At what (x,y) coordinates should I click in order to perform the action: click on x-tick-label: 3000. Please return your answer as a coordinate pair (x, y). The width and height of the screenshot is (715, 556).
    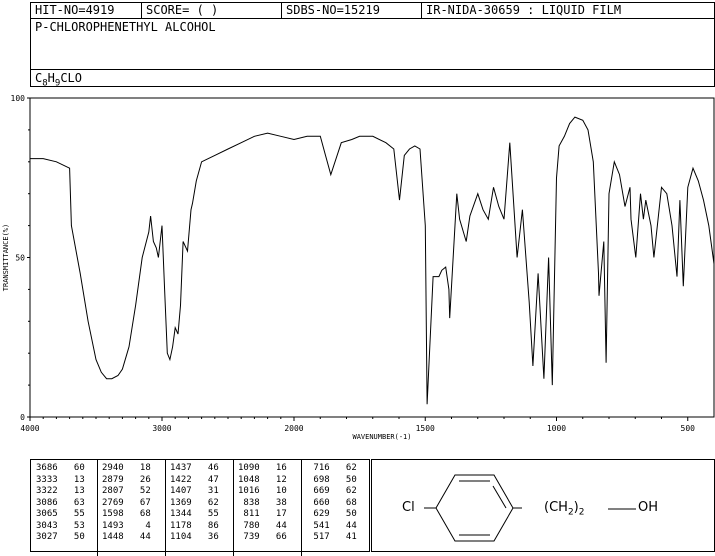
    Looking at the image, I should click on (161, 428).